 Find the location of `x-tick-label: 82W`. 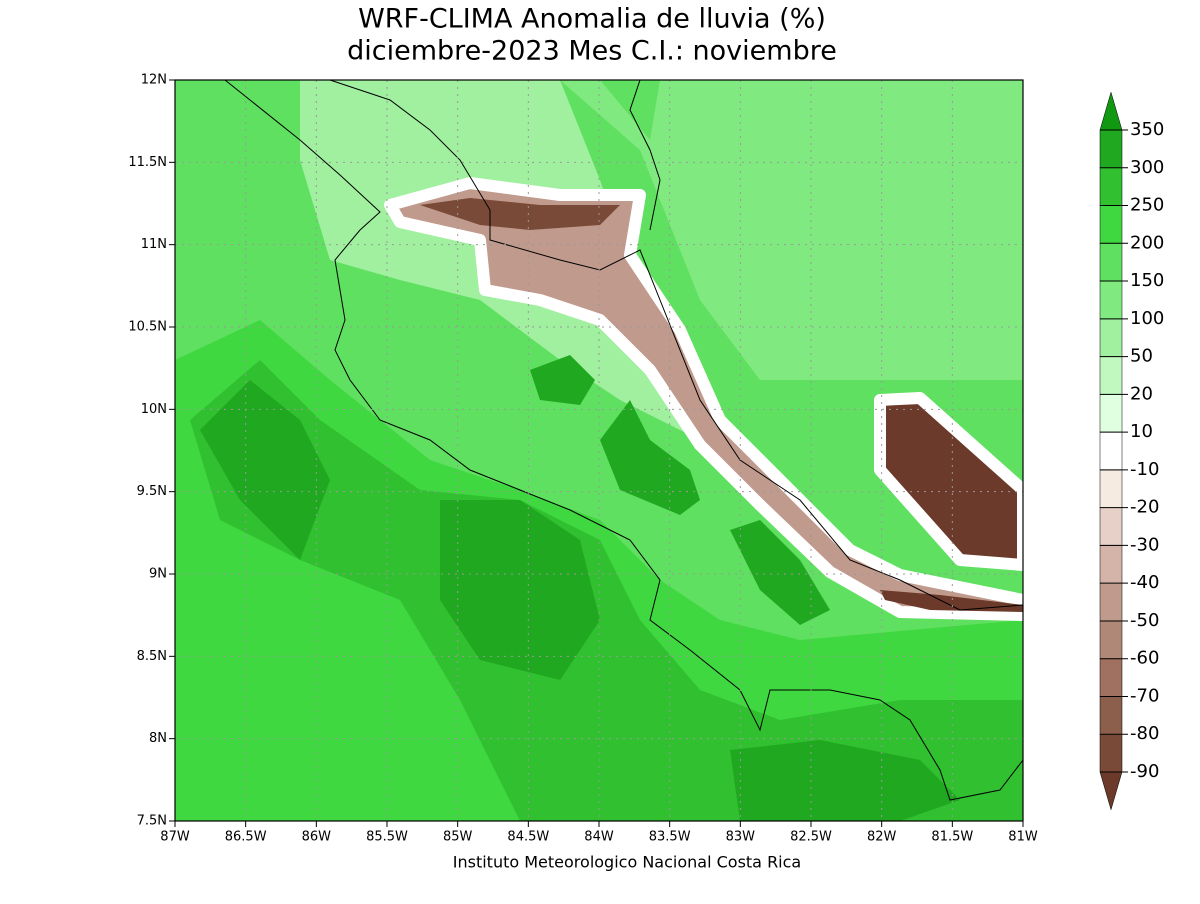

x-tick-label: 82W is located at coordinates (882, 837).